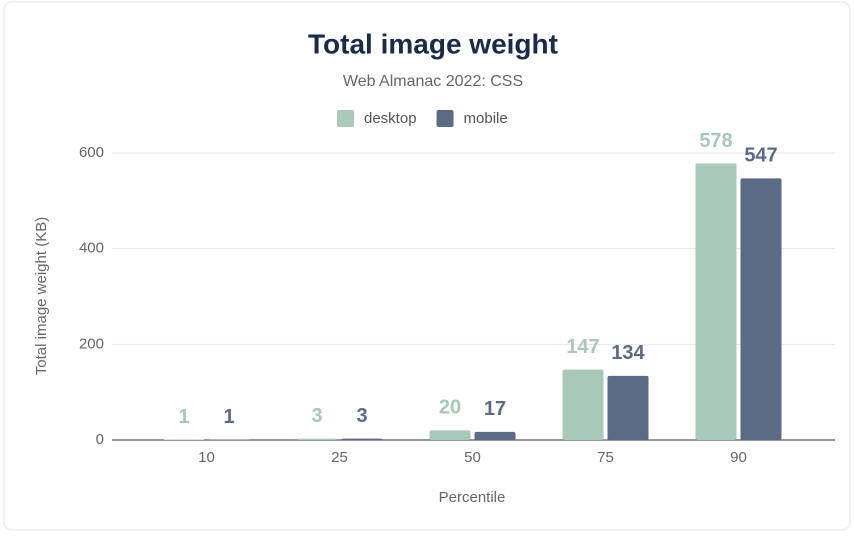 The width and height of the screenshot is (854, 538). Describe the element at coordinates (91, 343) in the screenshot. I see `y-tick-label: 200` at that location.